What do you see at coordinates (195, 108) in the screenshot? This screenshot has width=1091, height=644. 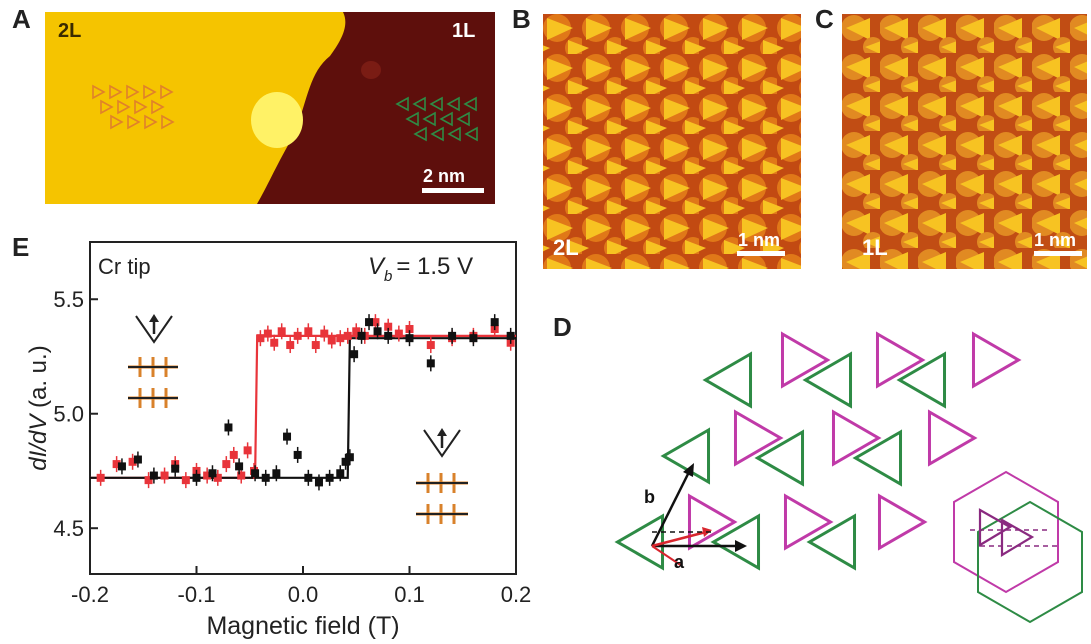 I see `stm-2l-region` at bounding box center [195, 108].